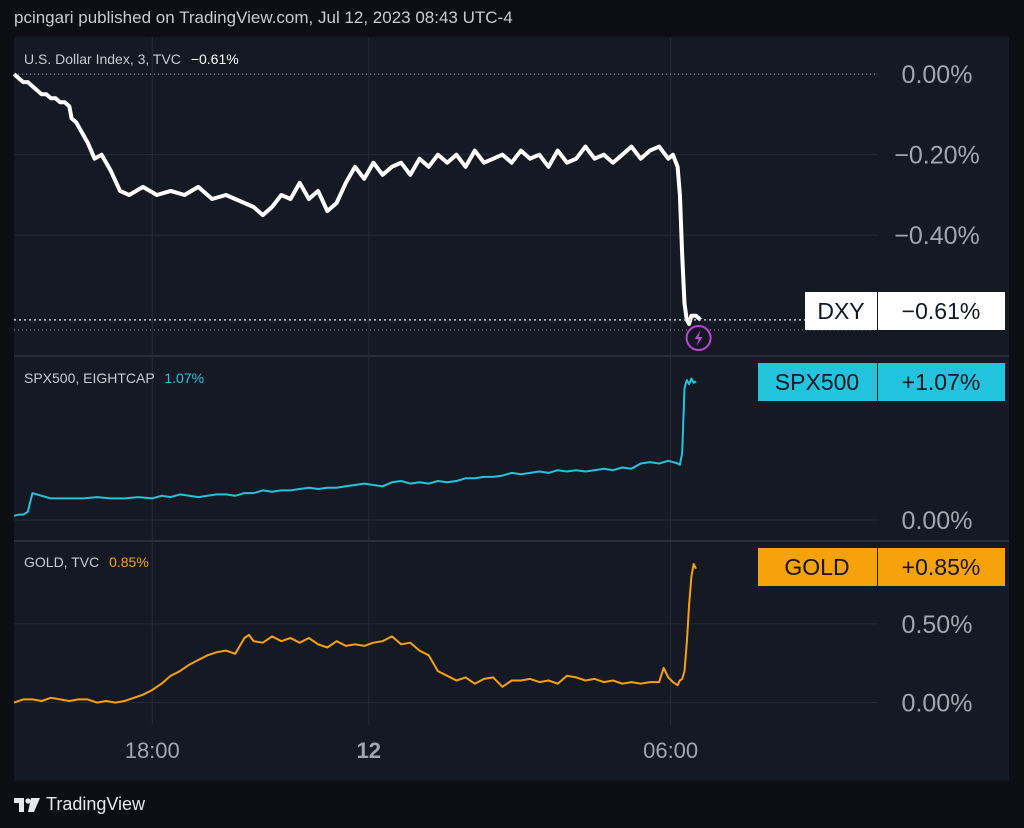  Describe the element at coordinates (937, 236) in the screenshot. I see `price-tick-label: −0.40%` at that location.